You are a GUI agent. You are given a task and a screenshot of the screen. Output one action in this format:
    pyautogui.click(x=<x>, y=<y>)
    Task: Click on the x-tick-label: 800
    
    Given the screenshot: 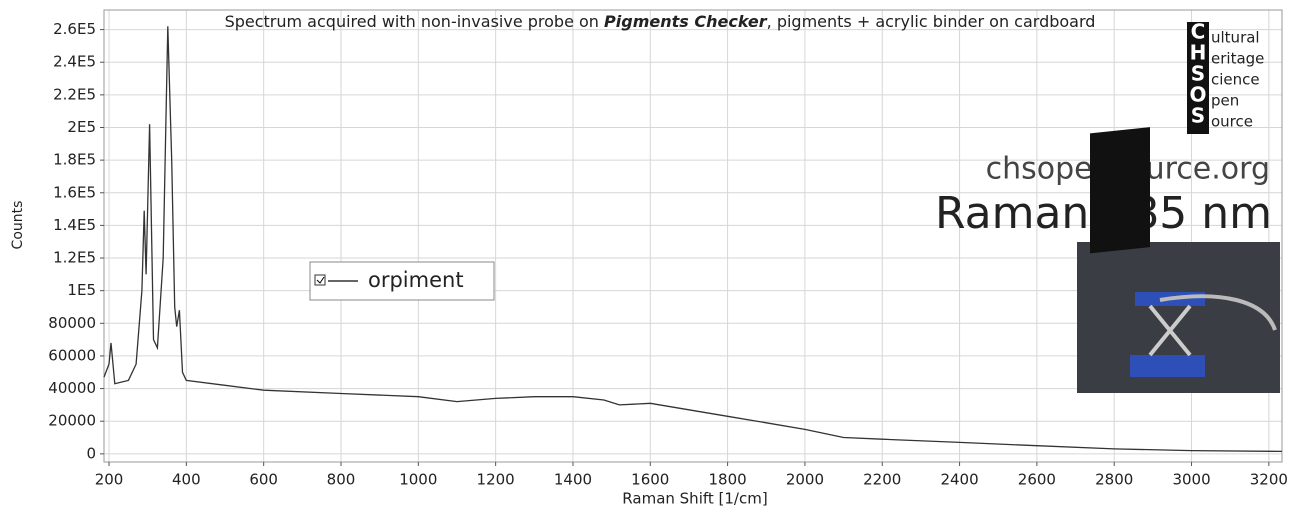 What is the action you would take?
    pyautogui.click(x=341, y=480)
    